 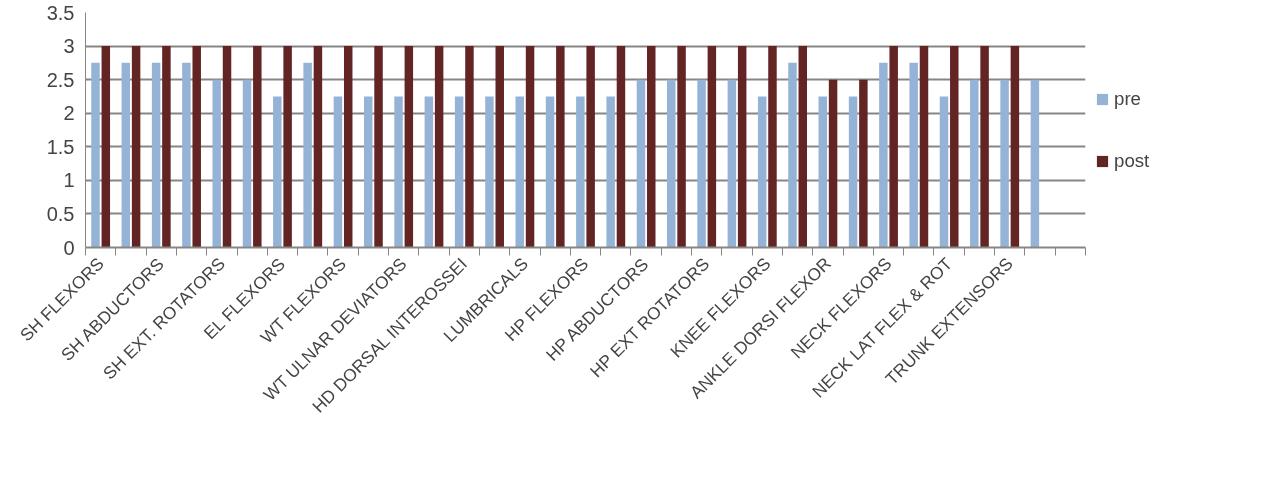 What do you see at coordinates (1132, 160) in the screenshot?
I see `legend-label: post` at bounding box center [1132, 160].